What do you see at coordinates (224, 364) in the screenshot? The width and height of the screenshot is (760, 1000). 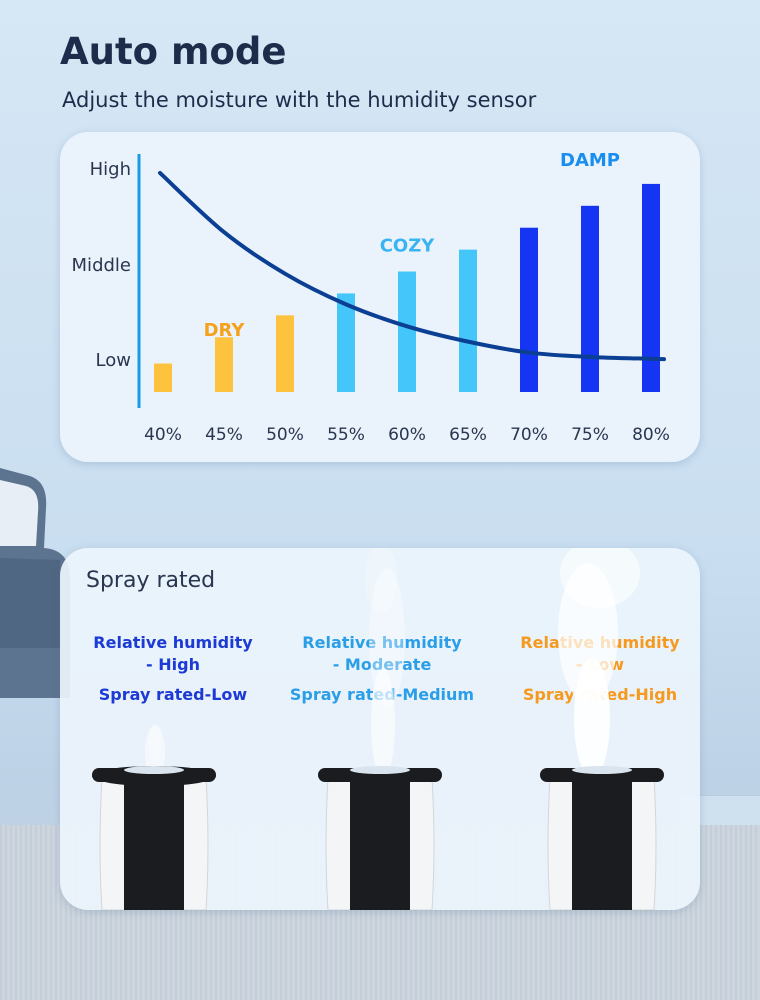 I see `bar-45pct` at bounding box center [224, 364].